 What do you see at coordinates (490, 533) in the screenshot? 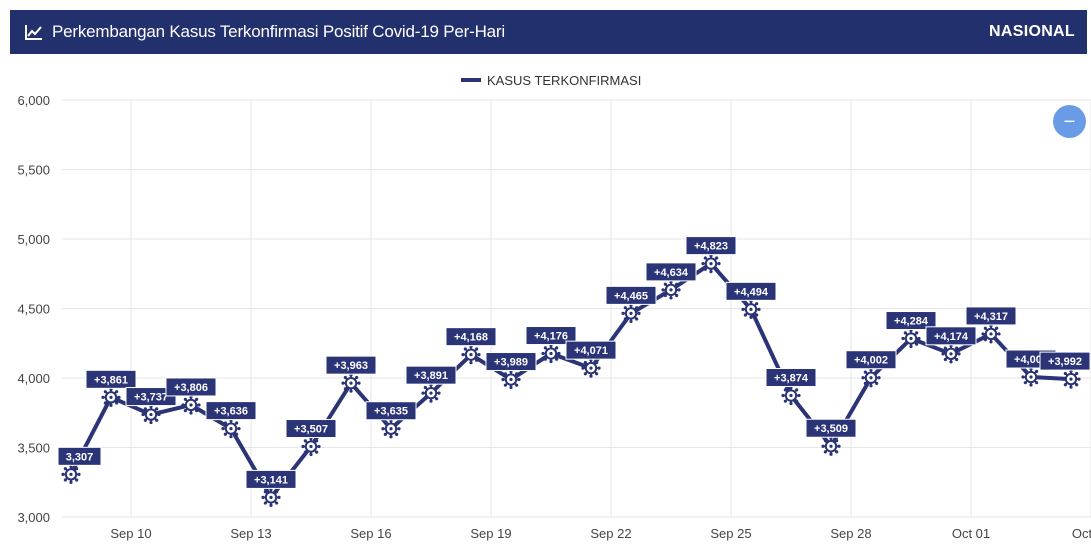
I see `x-tick-label: Sep 19` at bounding box center [490, 533].